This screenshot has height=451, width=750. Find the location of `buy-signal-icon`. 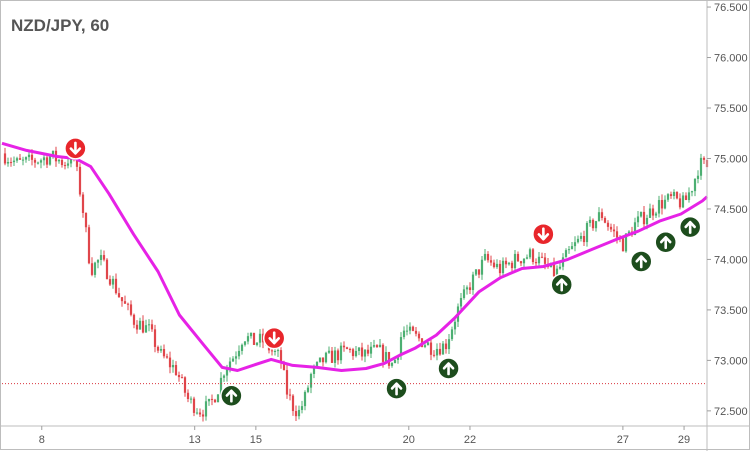

buy-signal-icon is located at coordinates (561, 284).